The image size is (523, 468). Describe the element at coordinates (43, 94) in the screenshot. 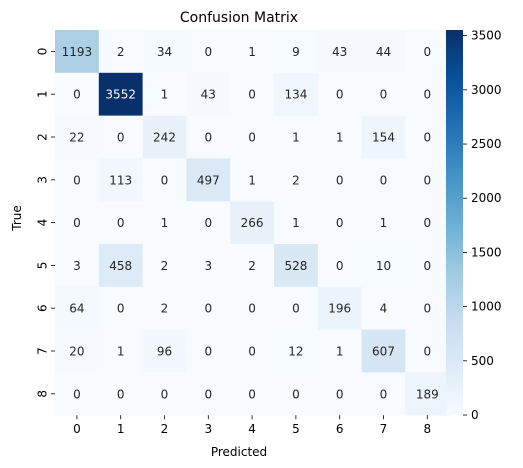

I see `y-tick-label: 1` at that location.